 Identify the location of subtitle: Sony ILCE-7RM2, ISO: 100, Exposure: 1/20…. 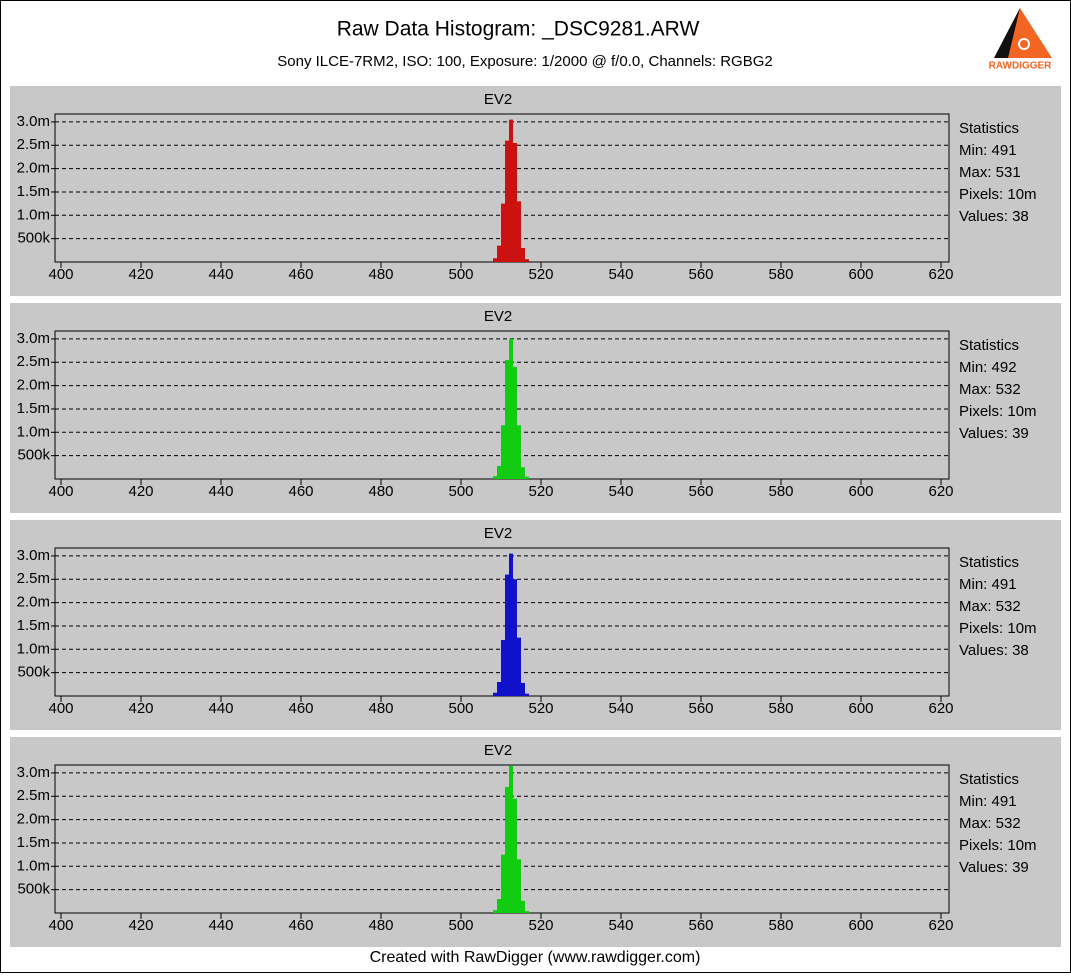
(524, 61).